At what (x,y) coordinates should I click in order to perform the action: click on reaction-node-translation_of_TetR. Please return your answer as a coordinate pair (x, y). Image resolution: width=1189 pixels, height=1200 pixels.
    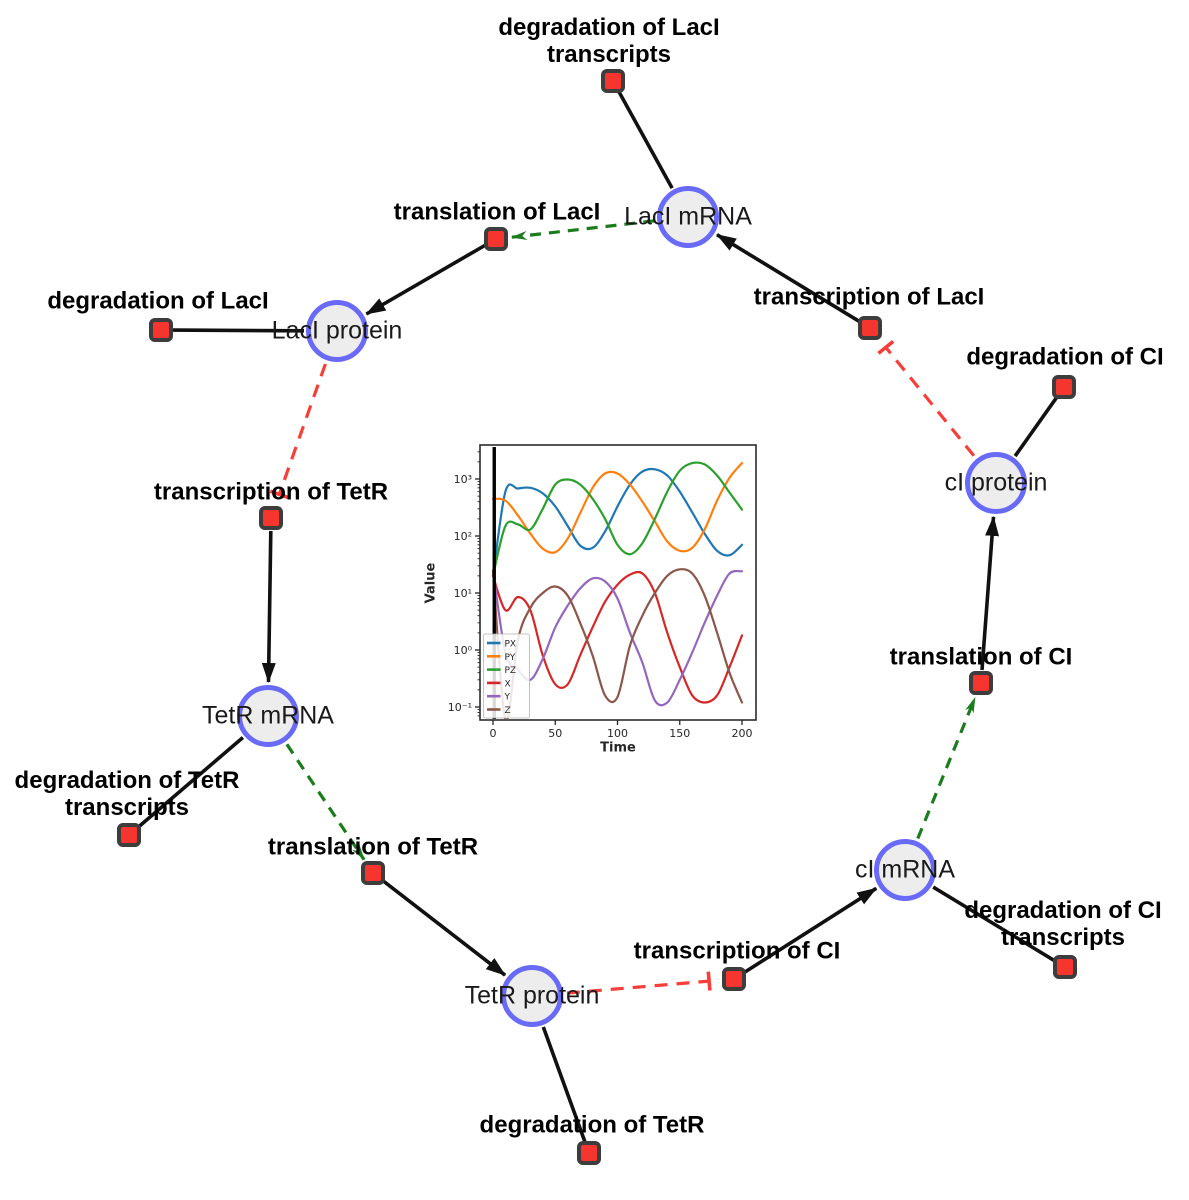
    Looking at the image, I should click on (373, 873).